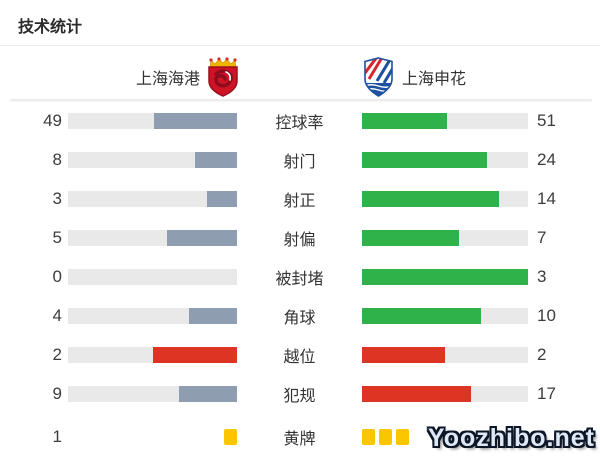  Describe the element at coordinates (378, 77) in the screenshot. I see `away-team-crest-icon` at that location.